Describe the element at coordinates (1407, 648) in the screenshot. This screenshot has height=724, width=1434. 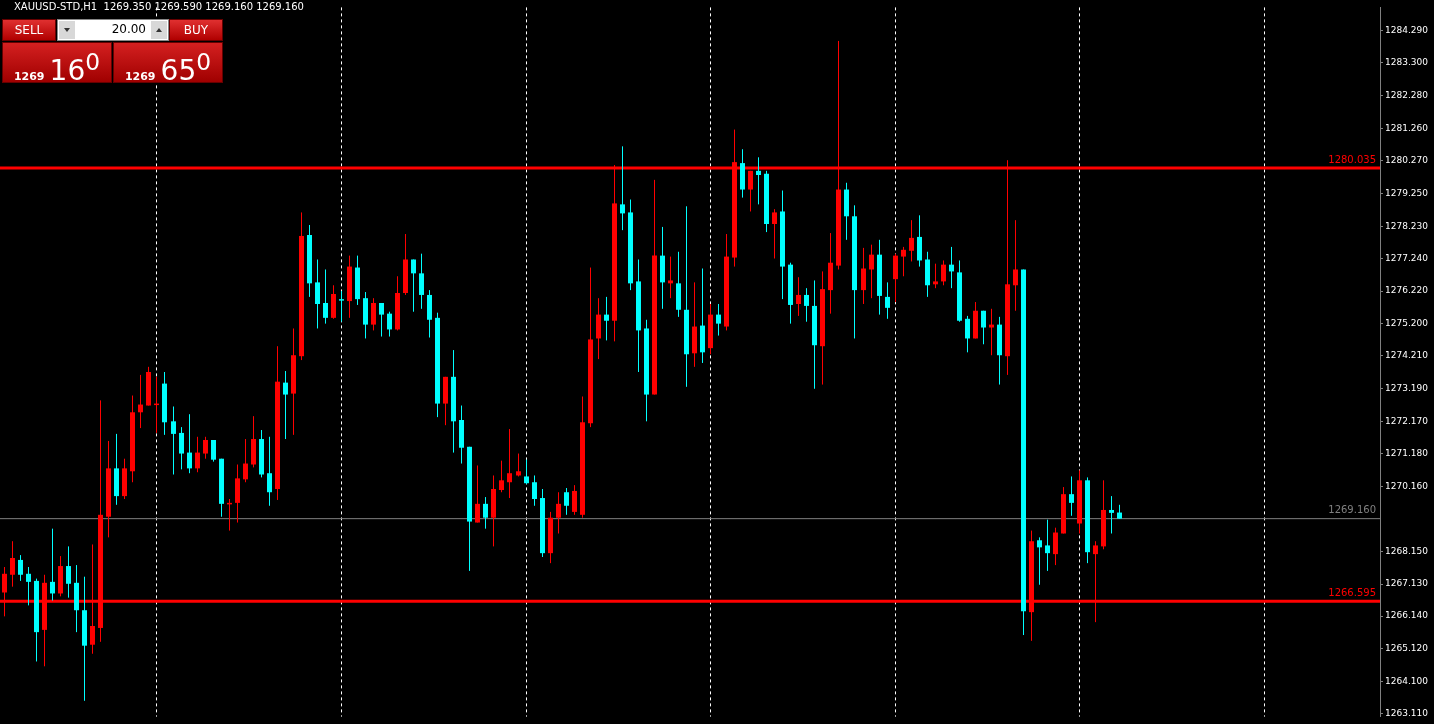
I see `y-tick-label: 1265.120` at that location.